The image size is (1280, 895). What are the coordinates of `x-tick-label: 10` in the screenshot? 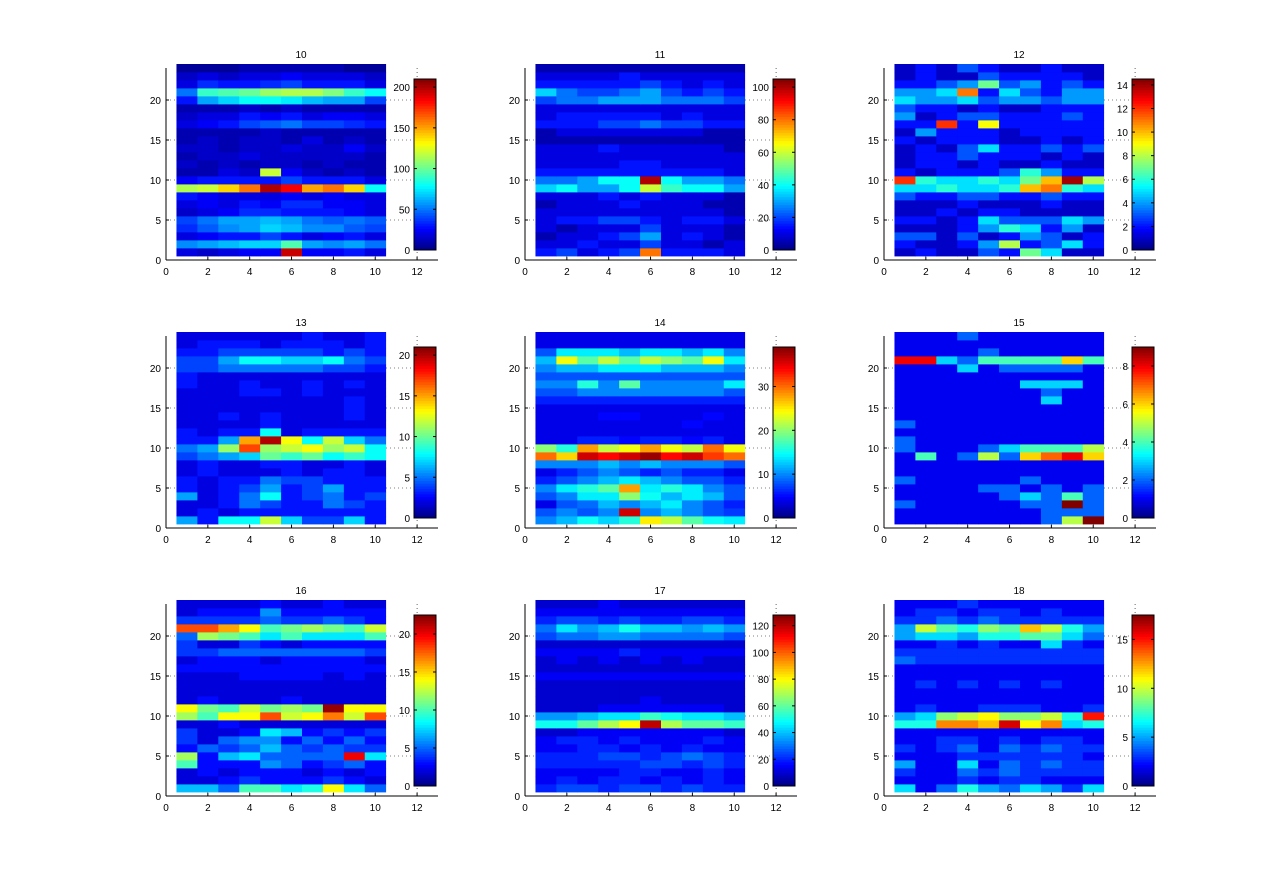 It's located at (735, 808).